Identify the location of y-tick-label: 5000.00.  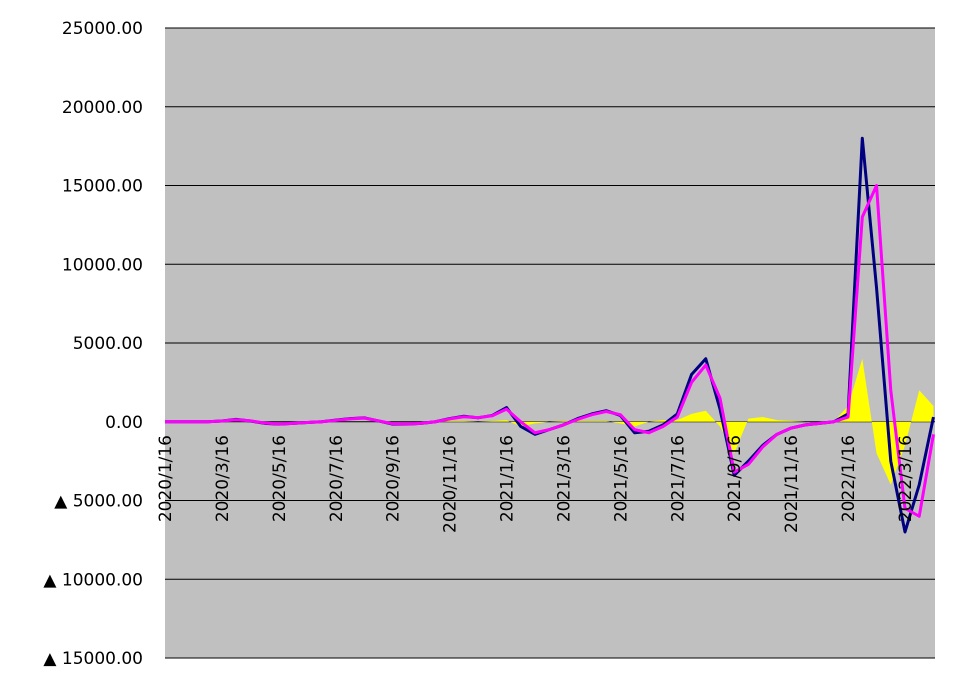
(108, 344).